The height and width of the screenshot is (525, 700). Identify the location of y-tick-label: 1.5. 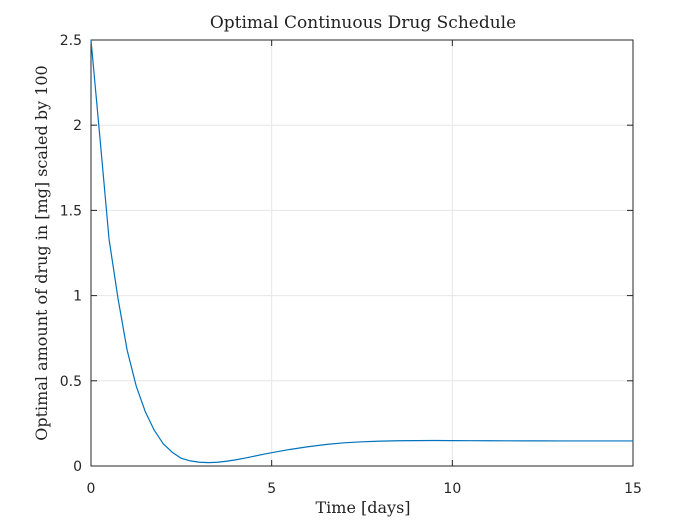
(71, 211).